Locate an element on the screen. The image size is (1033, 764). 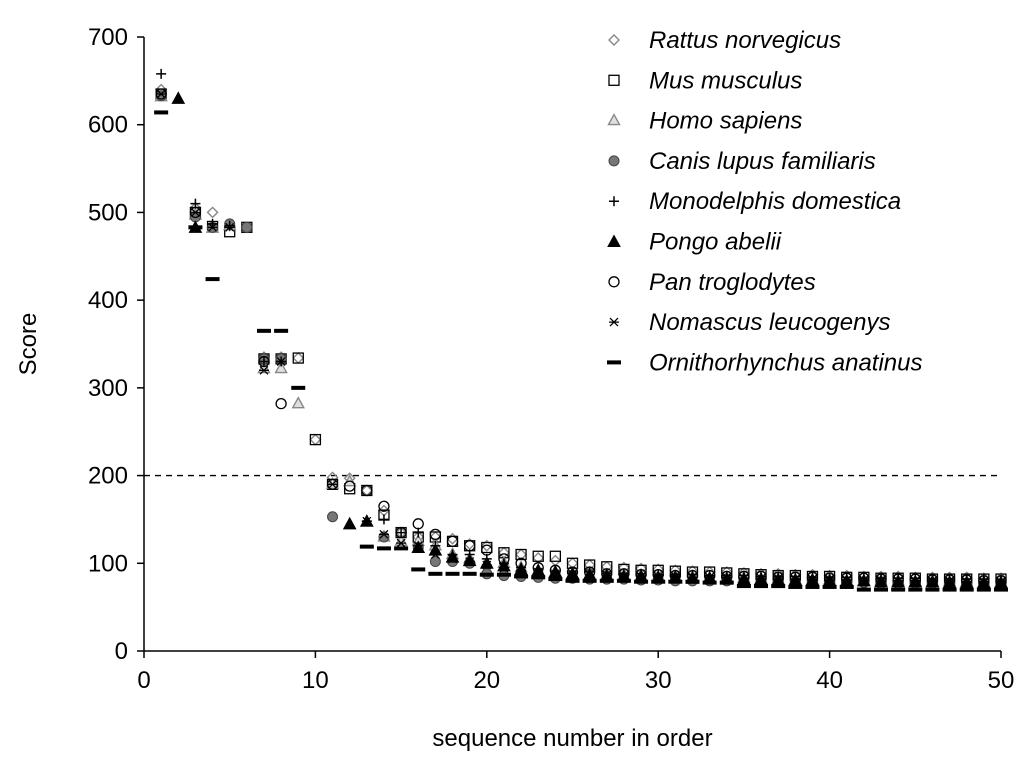
legend-label-ornithorhynchus-anatinus: Ornithorhynchus anatinus is located at coordinates (786, 362).